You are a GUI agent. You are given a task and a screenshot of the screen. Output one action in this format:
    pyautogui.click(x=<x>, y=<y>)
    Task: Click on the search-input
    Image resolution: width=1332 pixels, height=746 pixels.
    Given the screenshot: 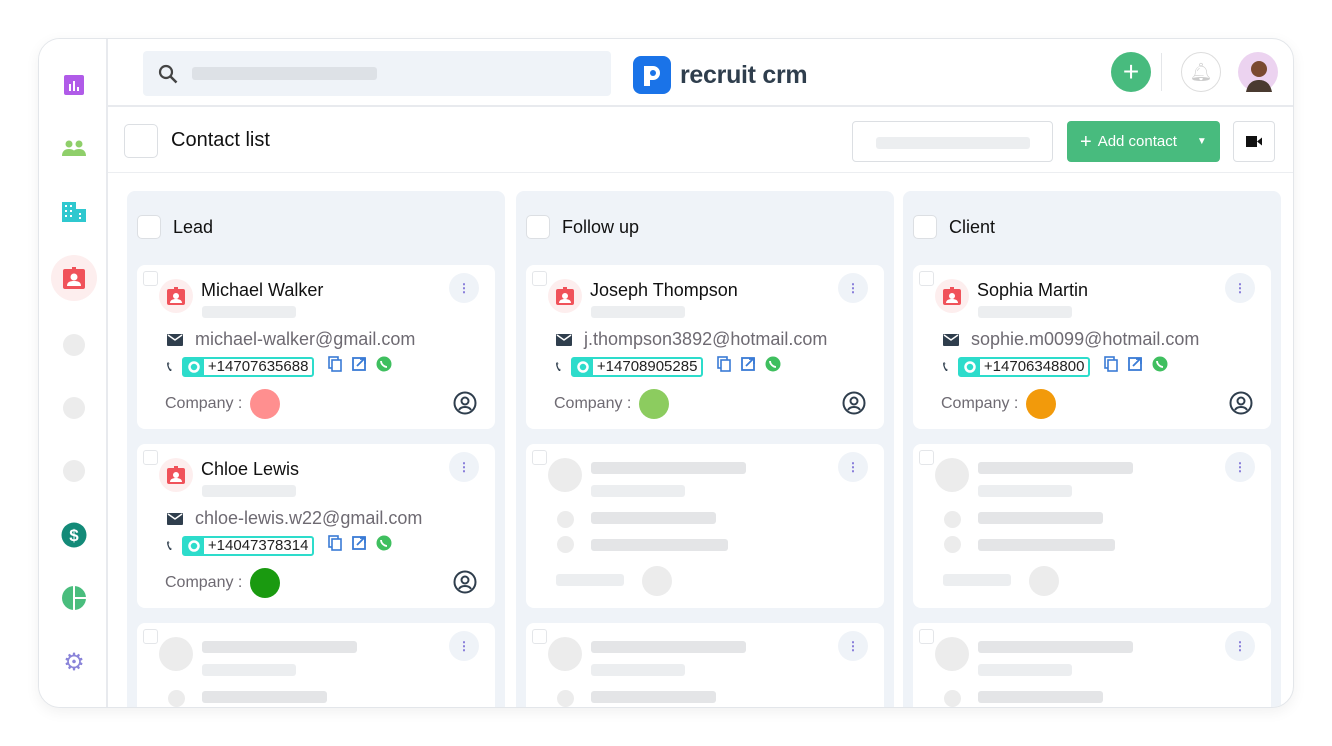 What is the action you would take?
    pyautogui.click(x=377, y=73)
    